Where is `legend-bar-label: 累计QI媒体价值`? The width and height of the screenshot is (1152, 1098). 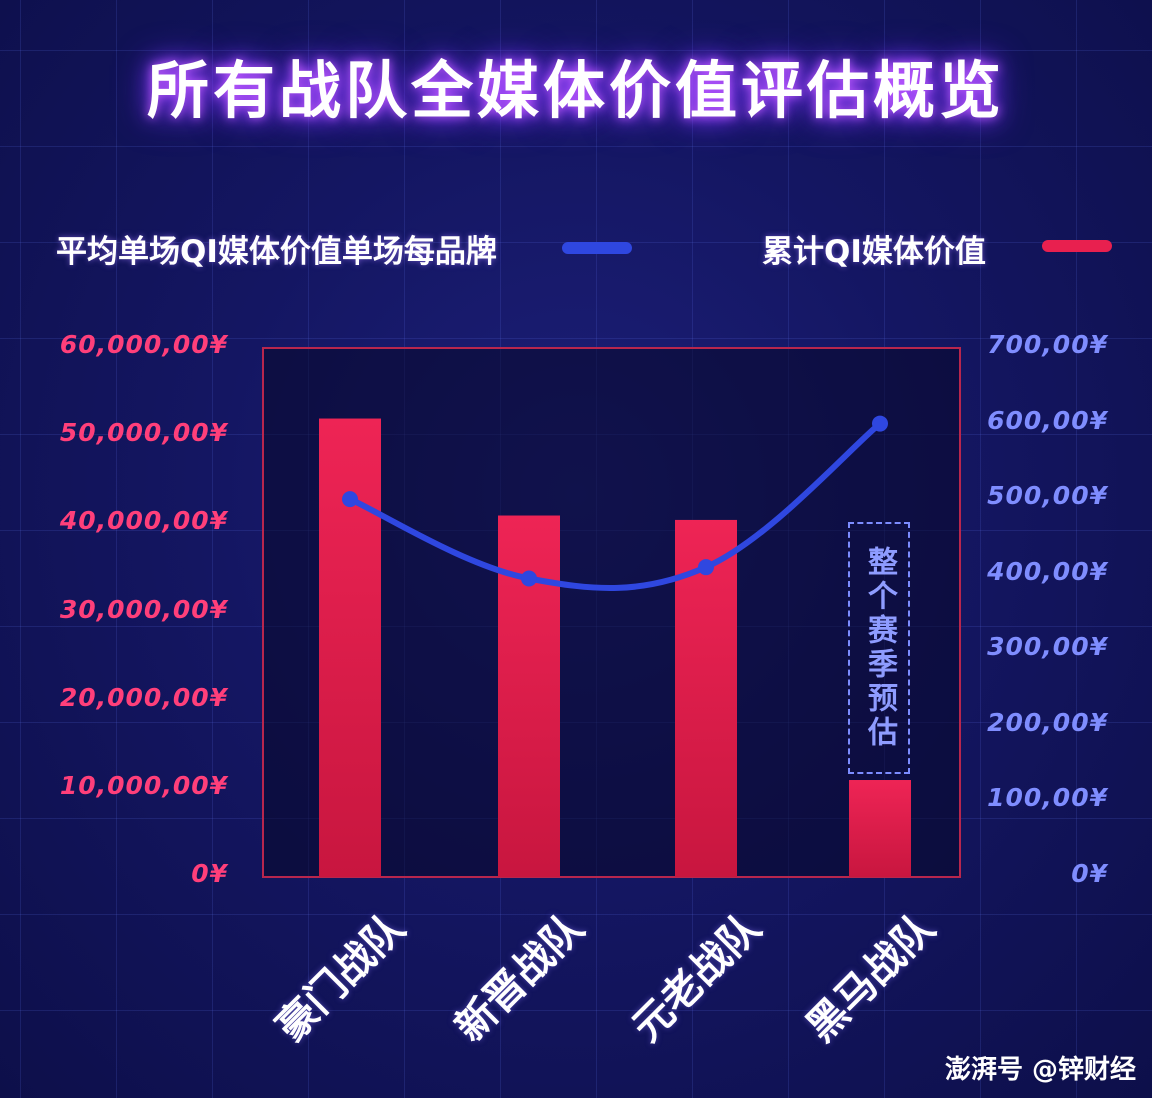 legend-bar-label: 累计QI媒体价值 is located at coordinates (874, 252).